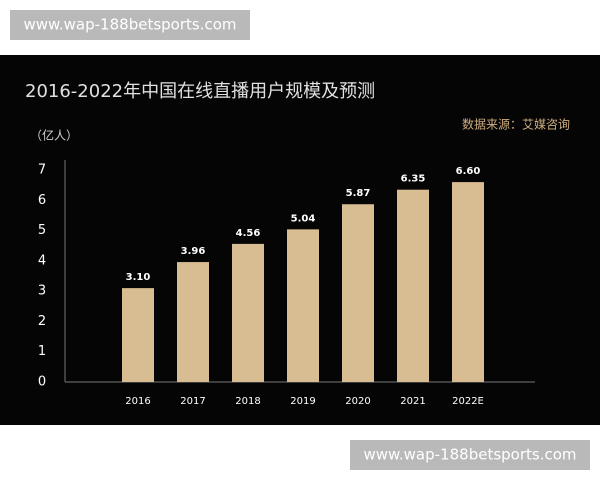 The height and width of the screenshot is (480, 600). I want to click on chart-title: 2016-2022年中国在线直播用户规模及预测, so click(200, 91).